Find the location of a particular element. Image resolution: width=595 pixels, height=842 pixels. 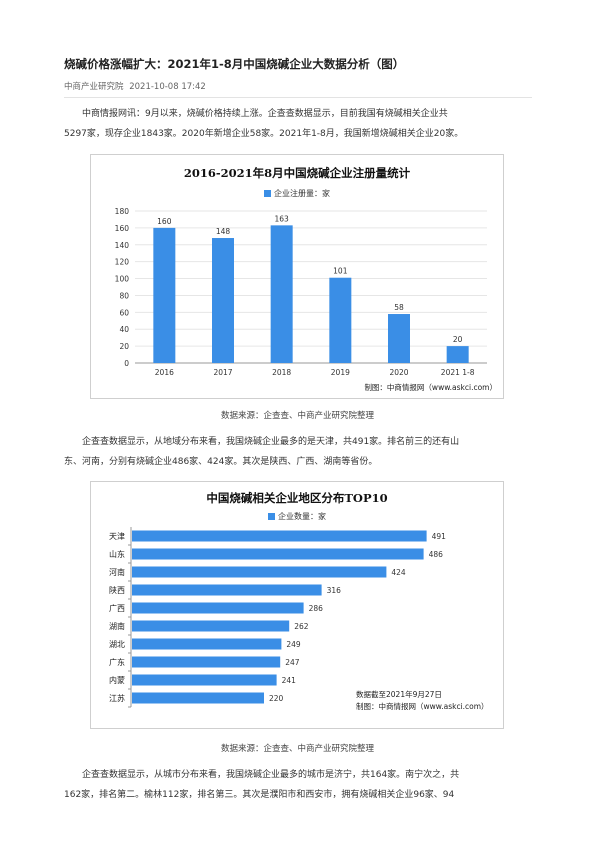

x-tick-label: 2017 is located at coordinates (222, 372).